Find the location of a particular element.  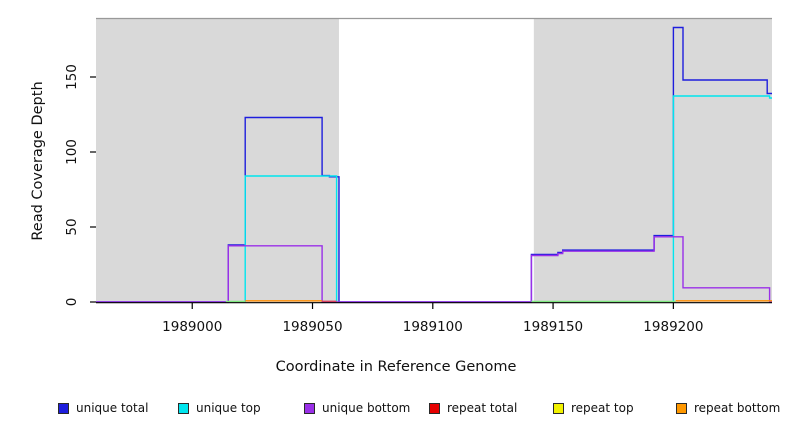

x-tick-label-2: 1989100 is located at coordinates (433, 327).